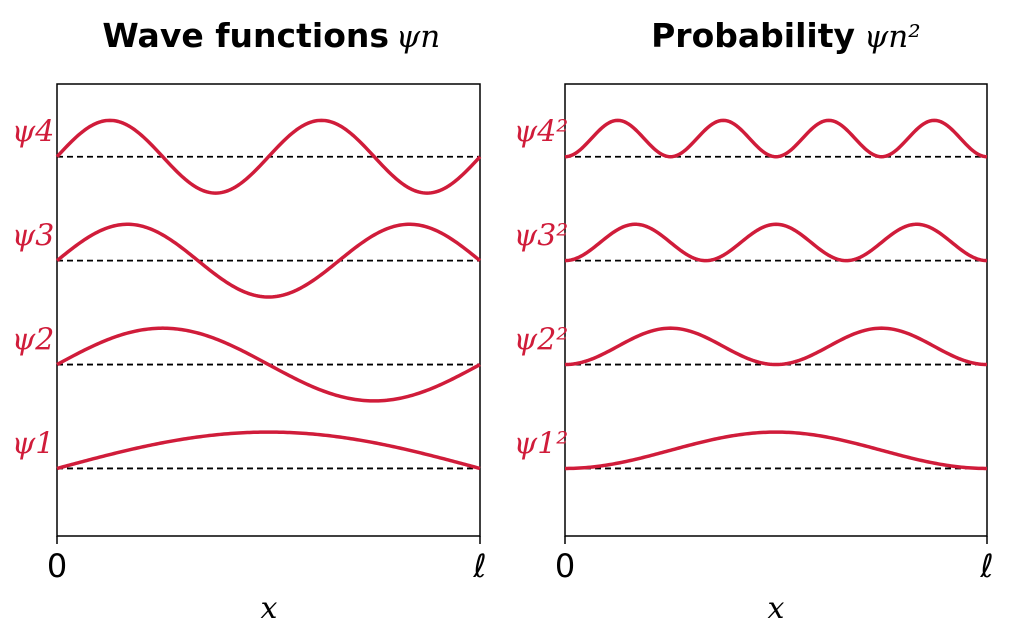 This screenshot has width=1009, height=641. What do you see at coordinates (33, 288) in the screenshot?
I see `series-label-layer: ψ1 ψ2 ψ3 ψ4` at bounding box center [33, 288].